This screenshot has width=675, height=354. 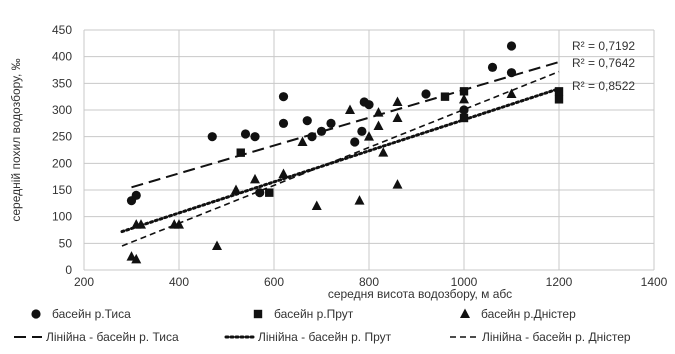 What do you see at coordinates (559, 282) in the screenshot?
I see `x-tick-label: 1200` at bounding box center [559, 282].